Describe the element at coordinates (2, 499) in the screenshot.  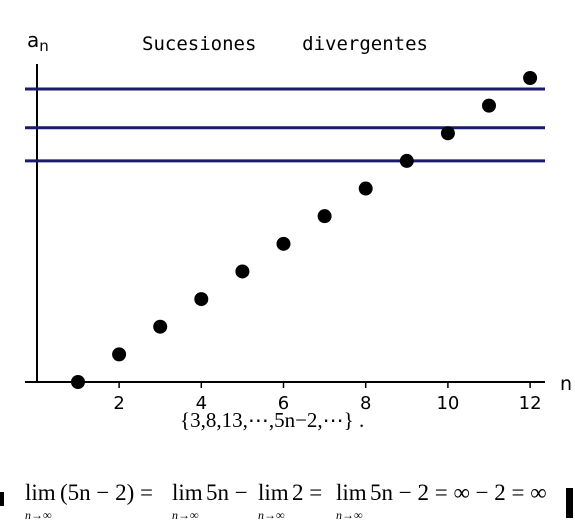
I see `left-edge-marker` at that location.